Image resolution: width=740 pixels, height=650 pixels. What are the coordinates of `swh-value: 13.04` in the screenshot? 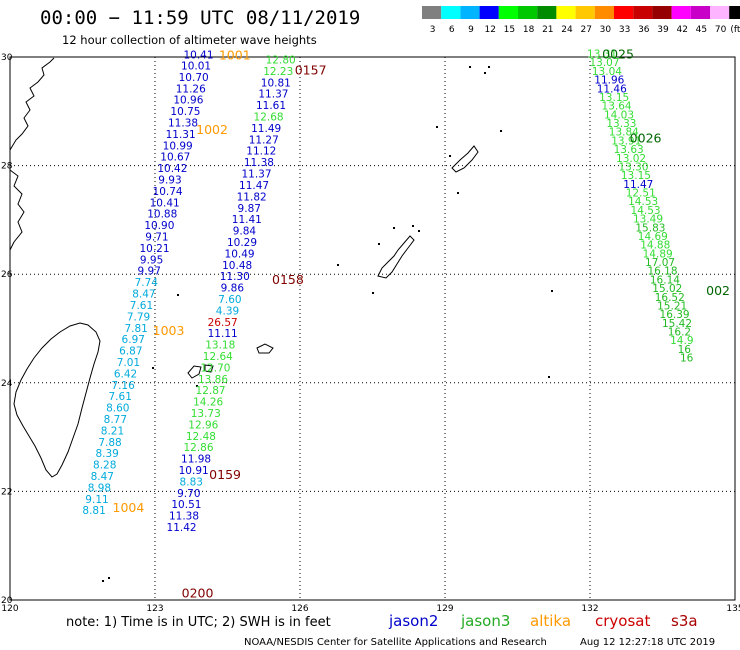 It's located at (607, 72).